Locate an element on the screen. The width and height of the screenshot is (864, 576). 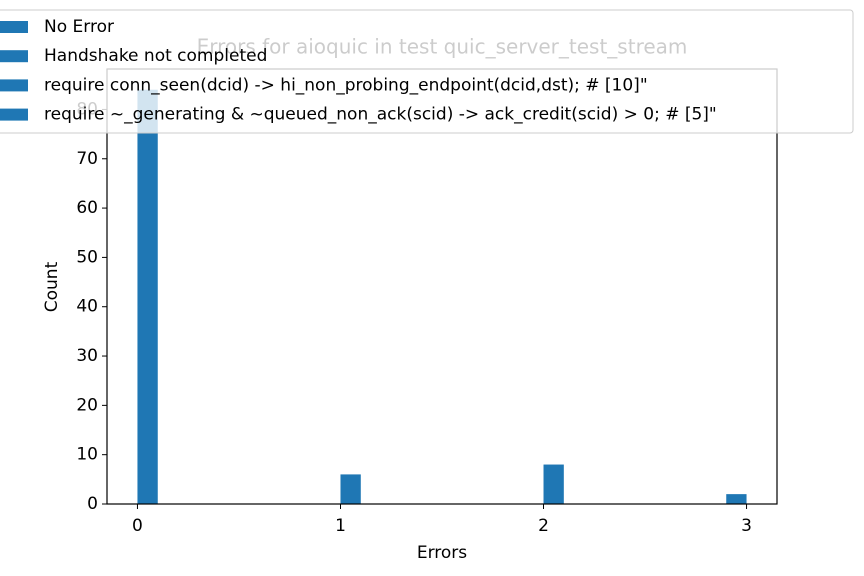
y-tick-label: 60 is located at coordinates (87, 208).